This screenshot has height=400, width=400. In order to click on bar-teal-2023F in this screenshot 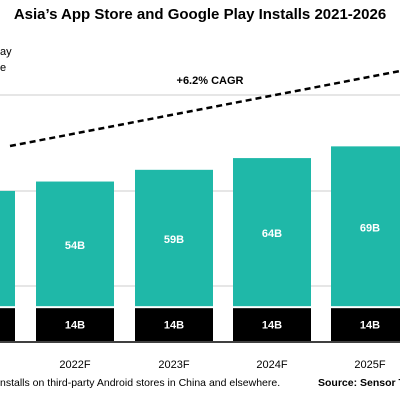, I will do `click(174, 238)`.